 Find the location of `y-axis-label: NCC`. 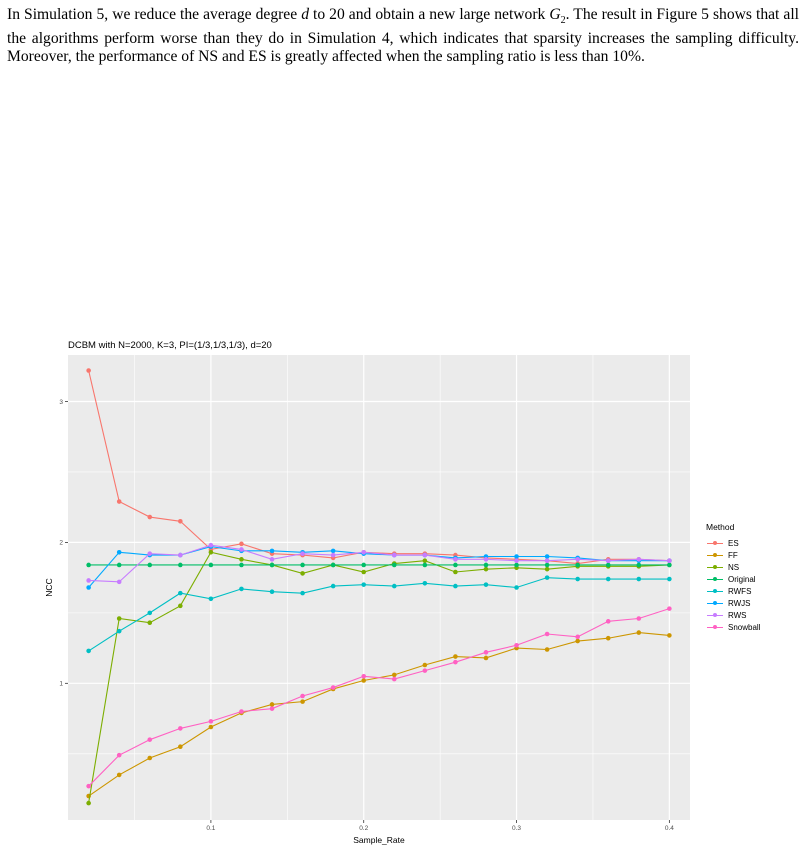

y-axis-label: NCC is located at coordinates (49, 587).